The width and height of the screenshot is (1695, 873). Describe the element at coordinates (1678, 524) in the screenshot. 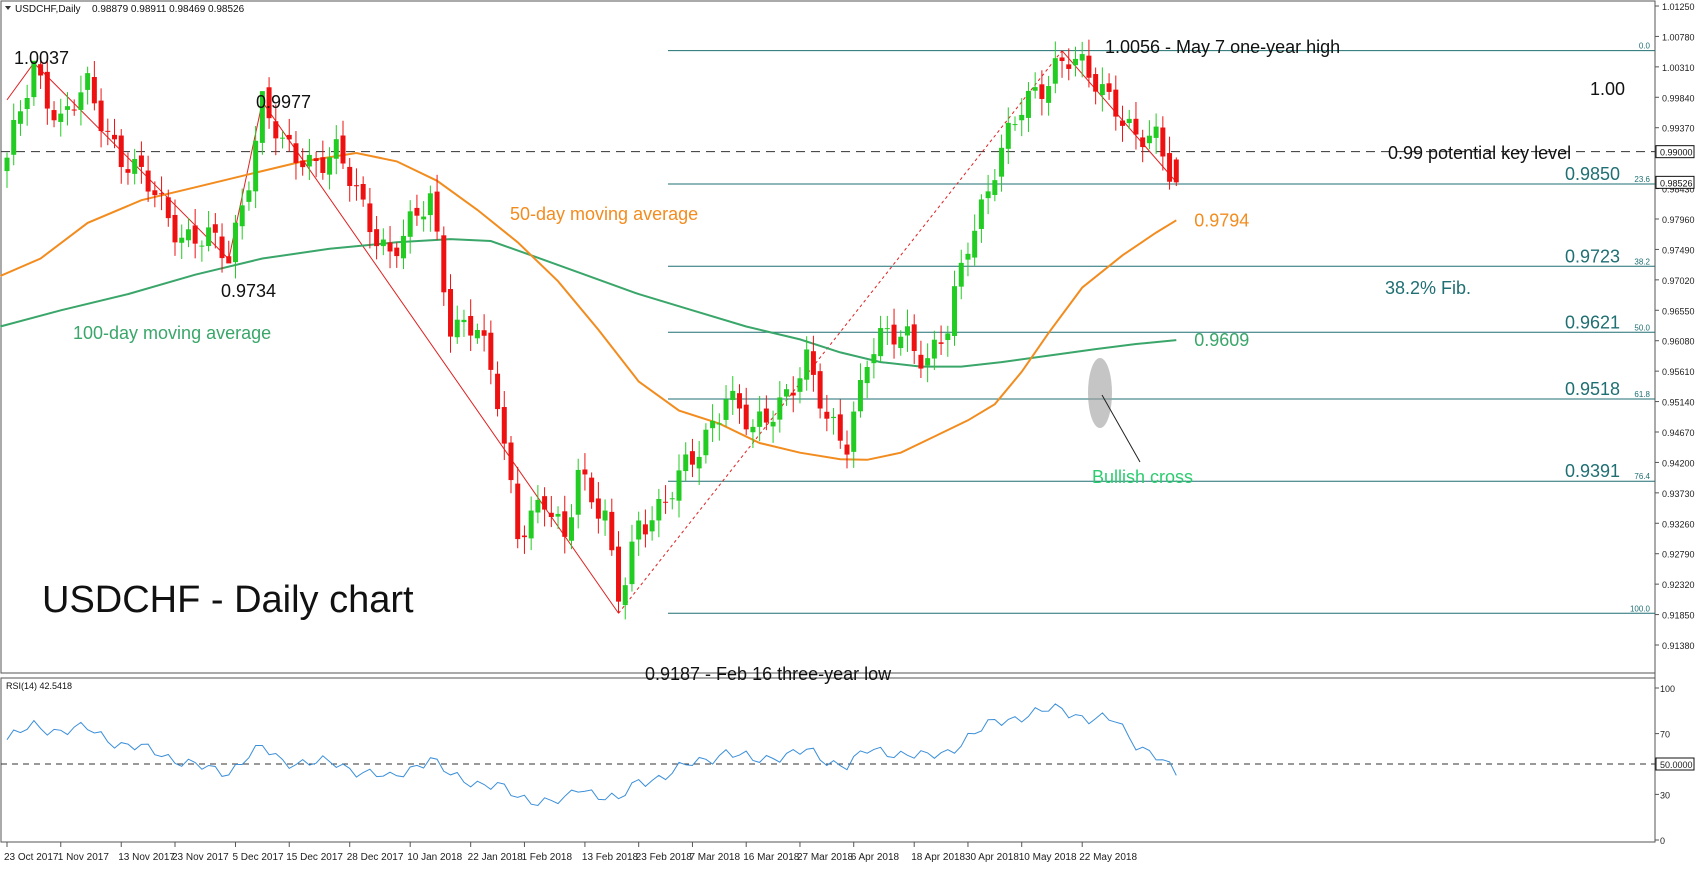

I see `price-tick-label: 0.93260` at that location.